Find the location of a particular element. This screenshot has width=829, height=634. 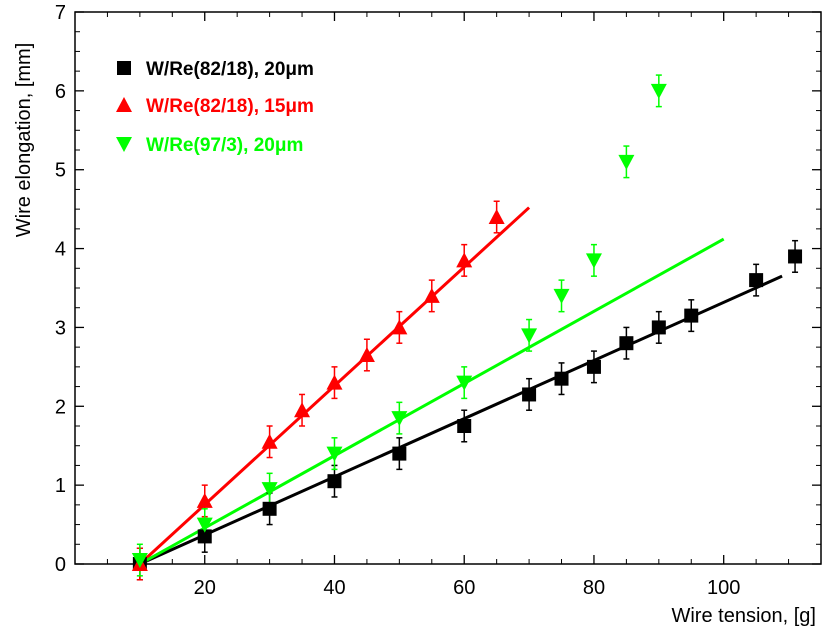

legend-label-1: W/Re(82/18), 20μm is located at coordinates (230, 69).